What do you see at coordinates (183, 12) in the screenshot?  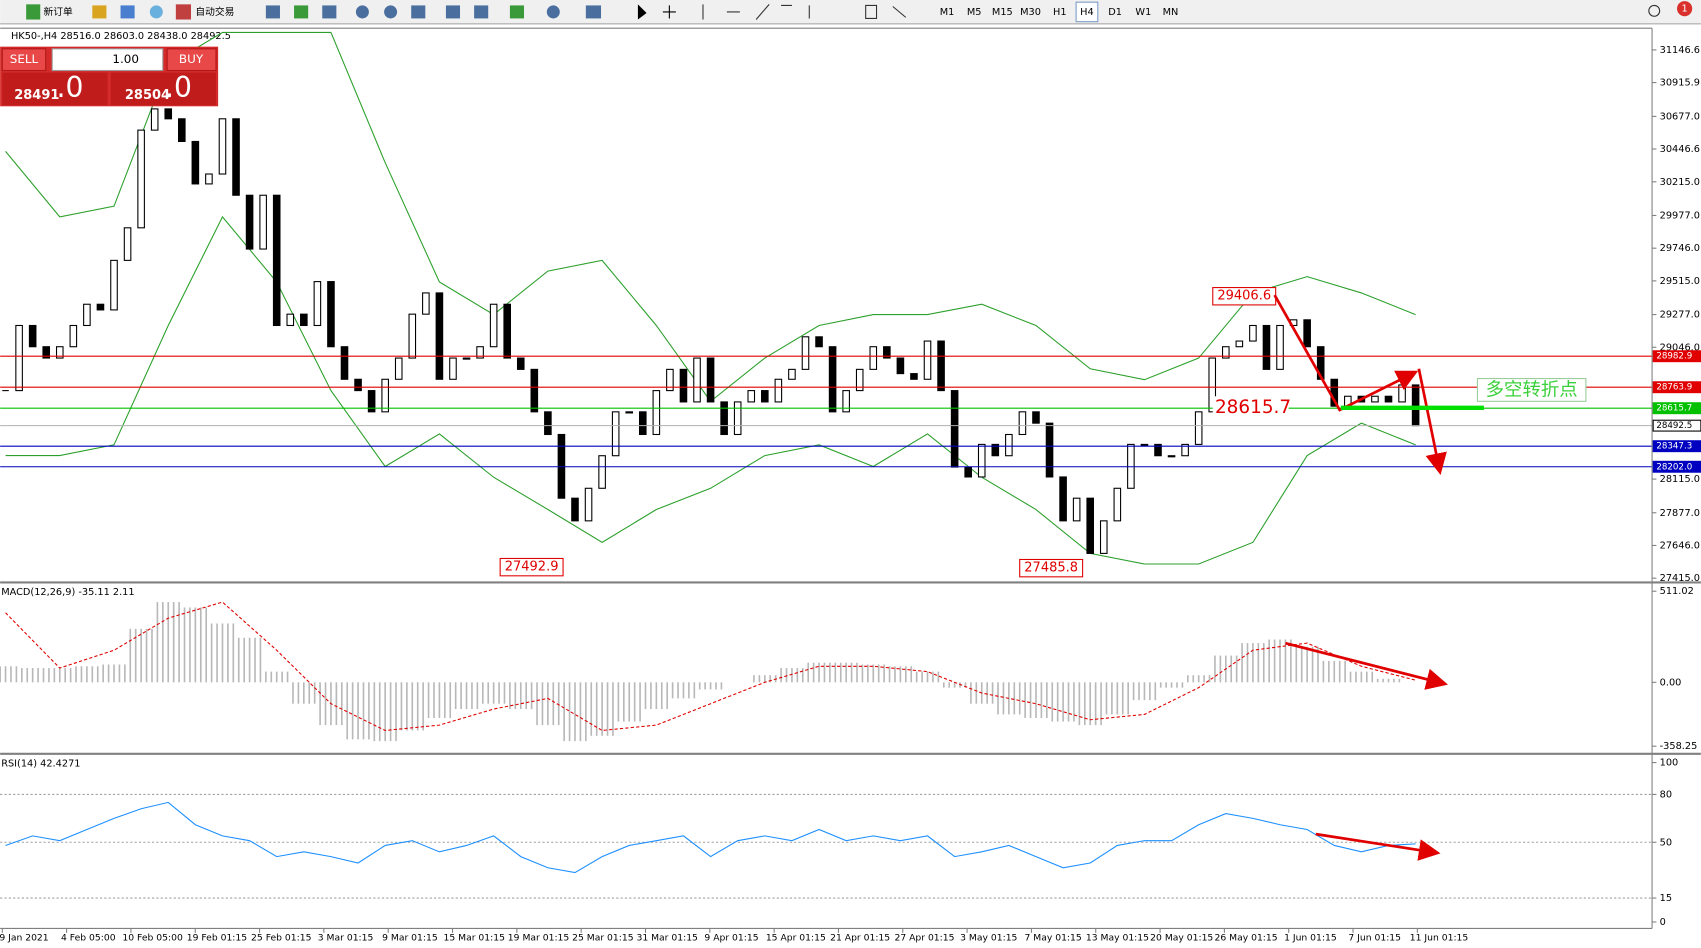 I see `auto-trading-icon` at bounding box center [183, 12].